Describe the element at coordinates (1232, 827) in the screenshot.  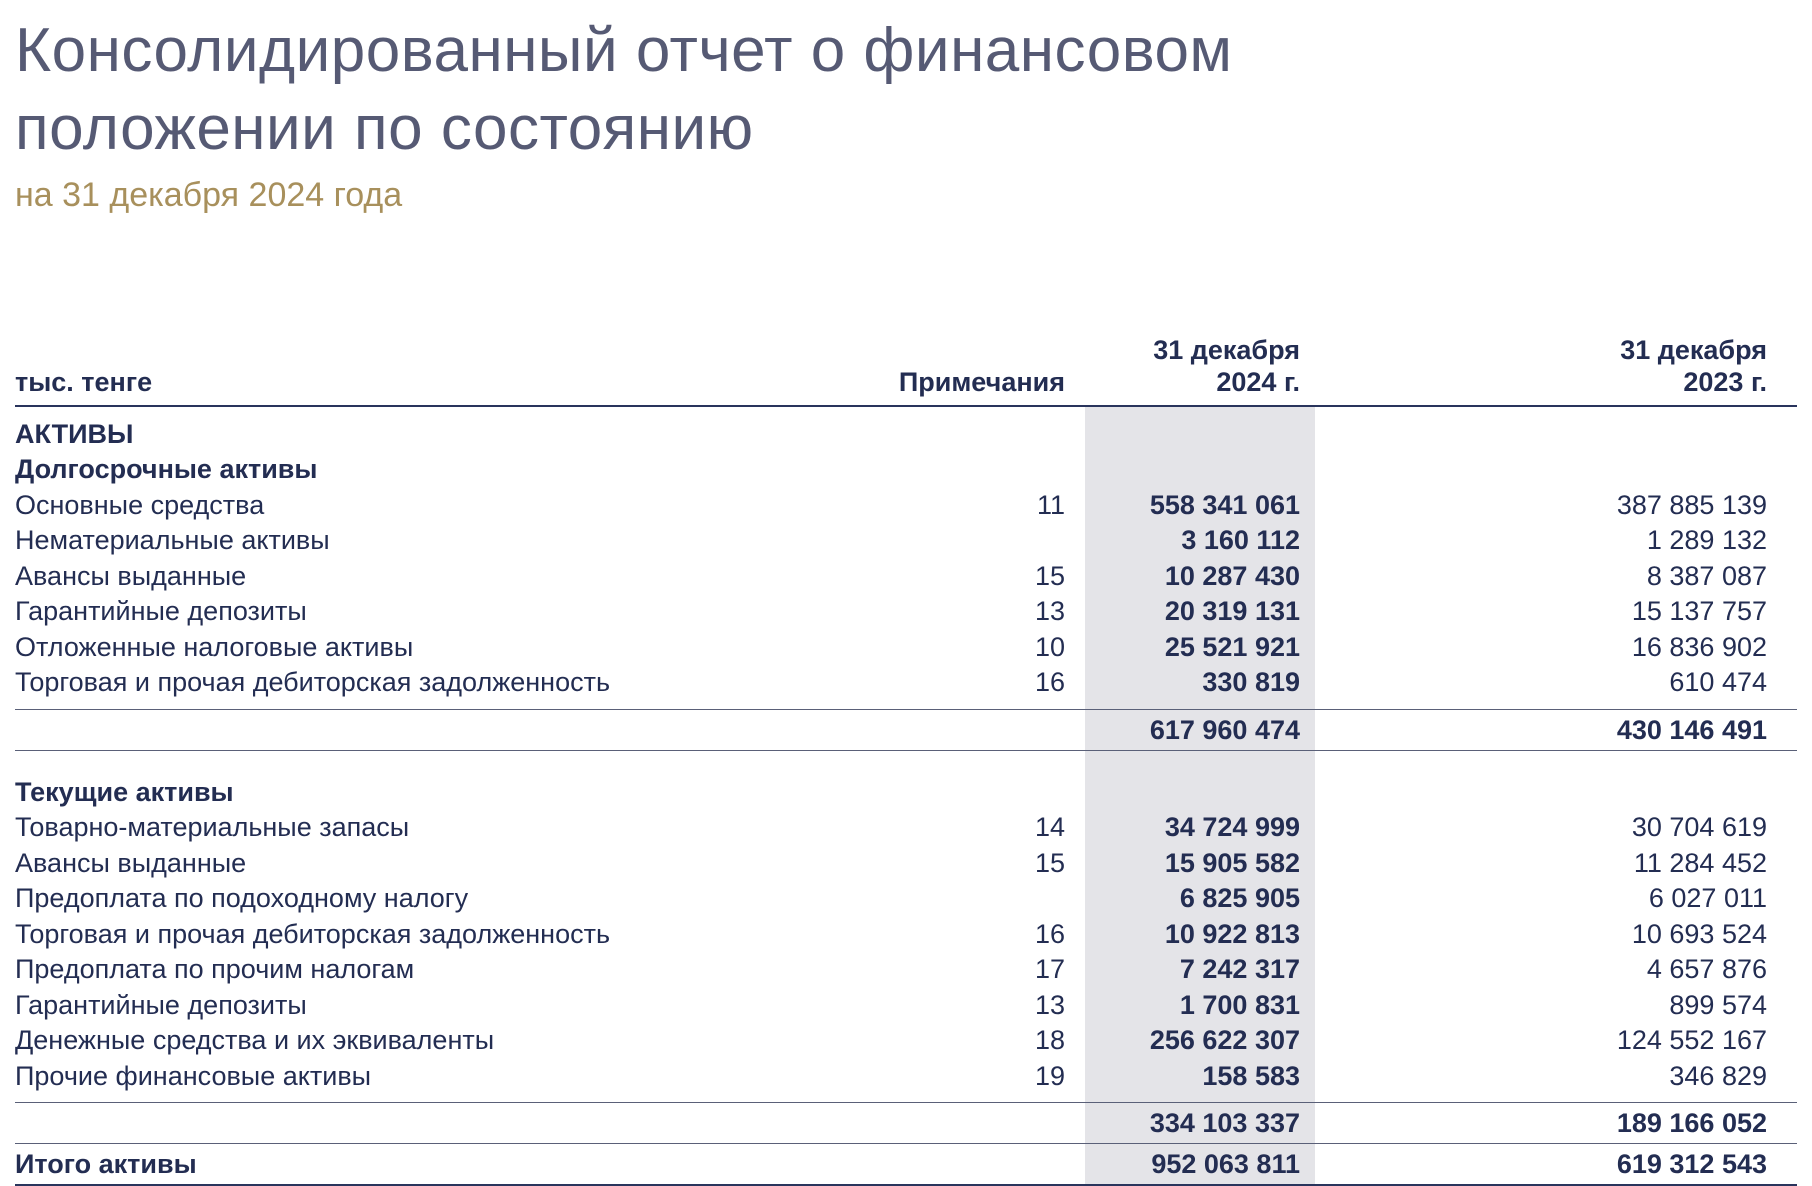
I see `value-2024: 34 724 999` at that location.